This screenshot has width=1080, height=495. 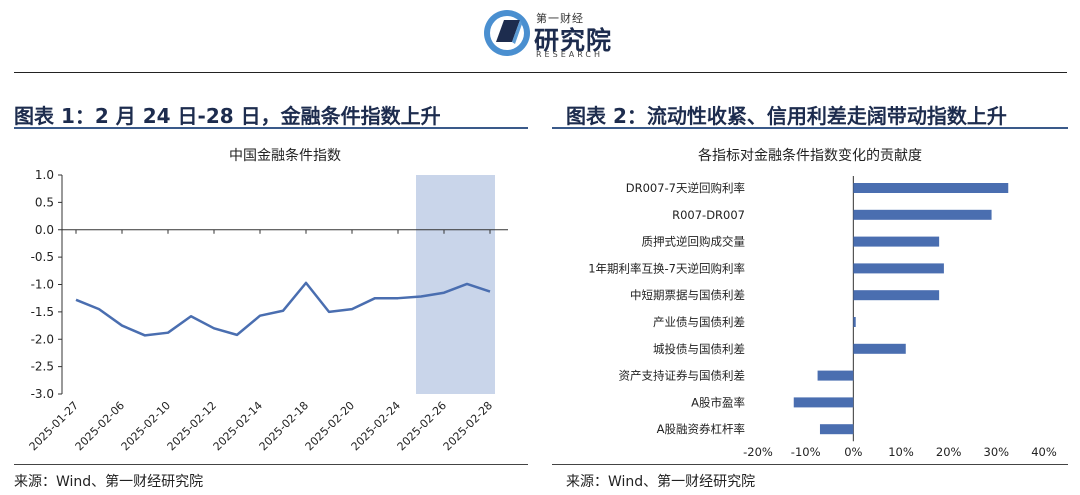 What do you see at coordinates (1044, 452) in the screenshot?
I see `x-tick-label: 40%` at bounding box center [1044, 452].